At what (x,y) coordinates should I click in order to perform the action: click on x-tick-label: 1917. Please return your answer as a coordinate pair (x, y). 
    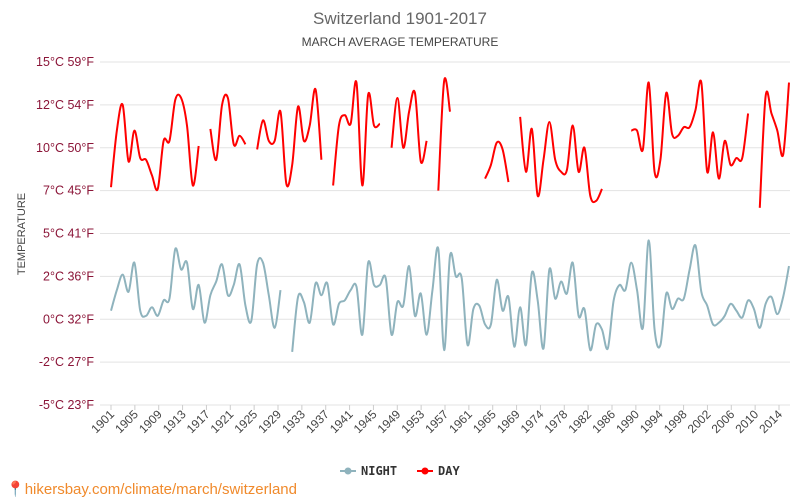
    Looking at the image, I should click on (198, 421).